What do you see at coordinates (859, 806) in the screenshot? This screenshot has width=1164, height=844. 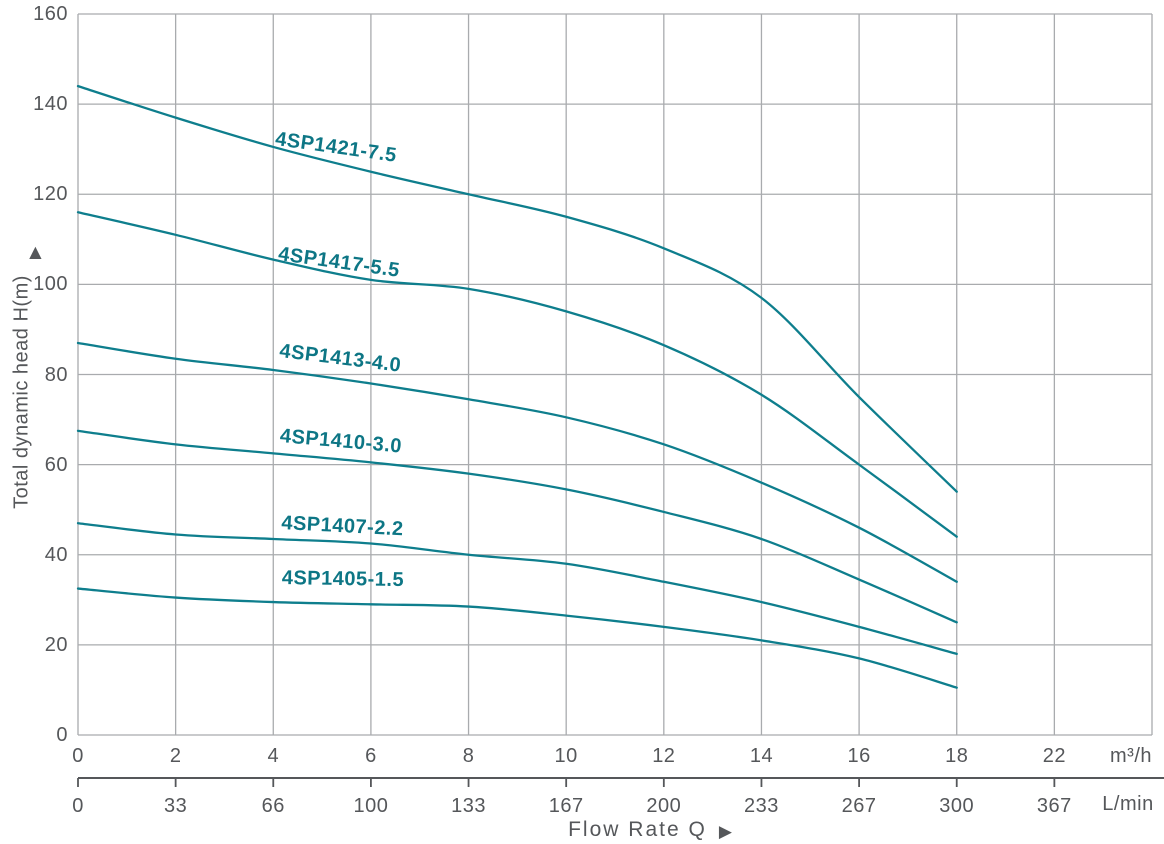 I see `x-tick-label-lmin: 267` at bounding box center [859, 806].